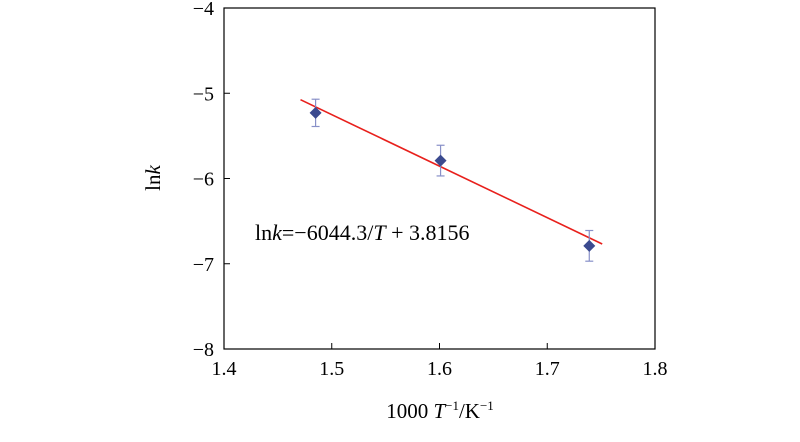 The height and width of the screenshot is (442, 800). I want to click on x-tick-label: 1.5, so click(331, 369).